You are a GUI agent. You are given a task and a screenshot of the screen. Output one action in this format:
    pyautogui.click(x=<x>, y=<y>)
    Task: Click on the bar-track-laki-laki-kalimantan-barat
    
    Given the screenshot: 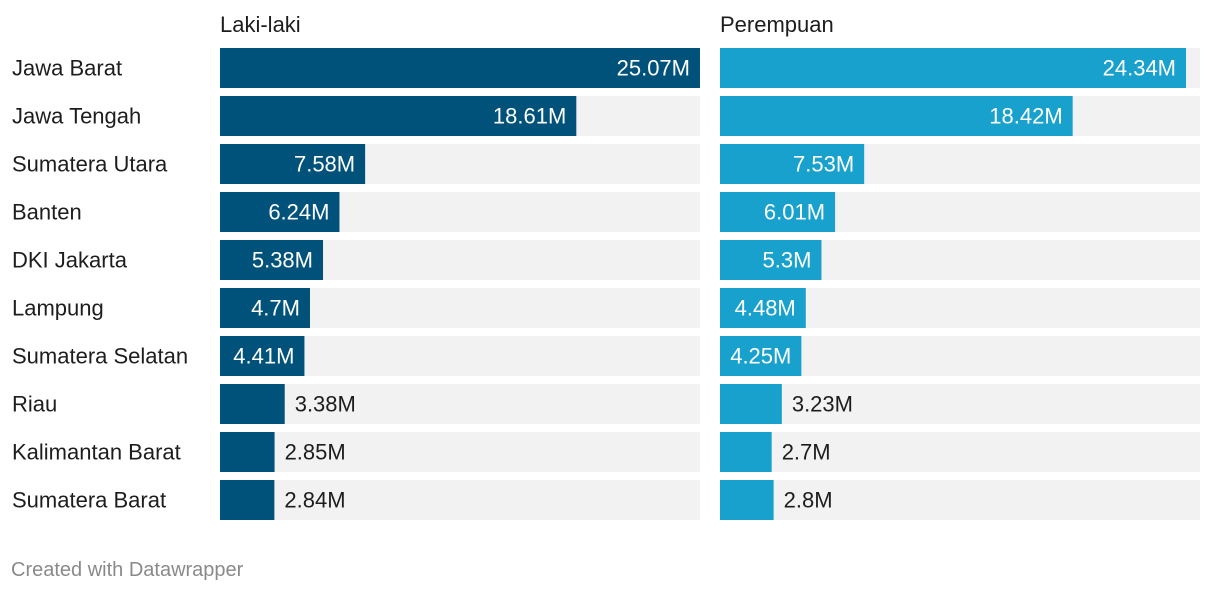 What is the action you would take?
    pyautogui.click(x=460, y=452)
    